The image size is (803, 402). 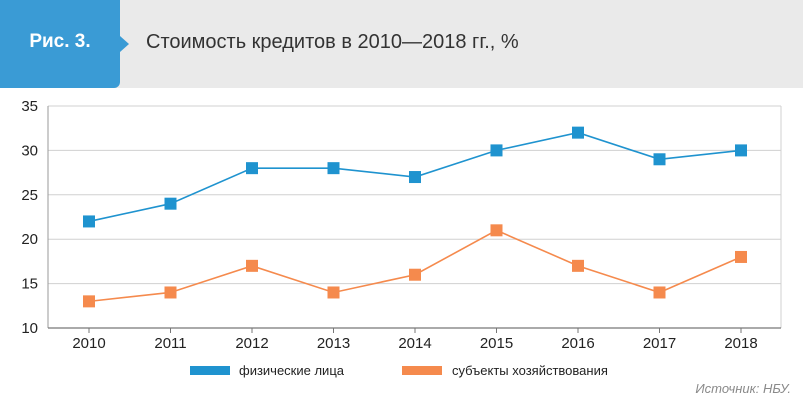 I want to click on y-tick-label-35: 35, so click(x=29, y=106).